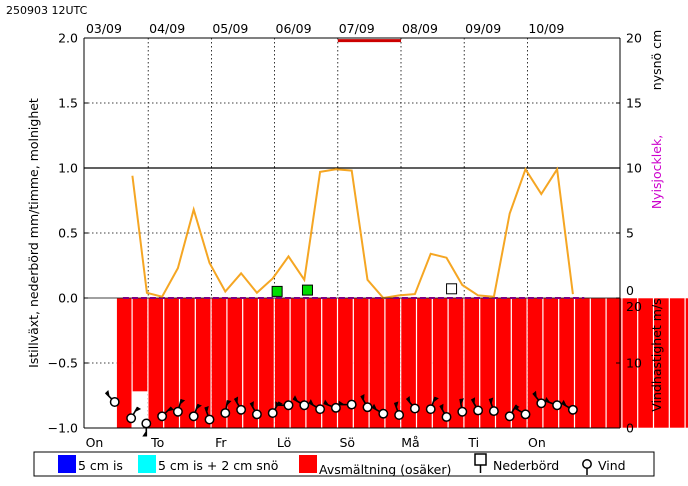  I want to click on weekday-label: Sö, so click(347, 442).